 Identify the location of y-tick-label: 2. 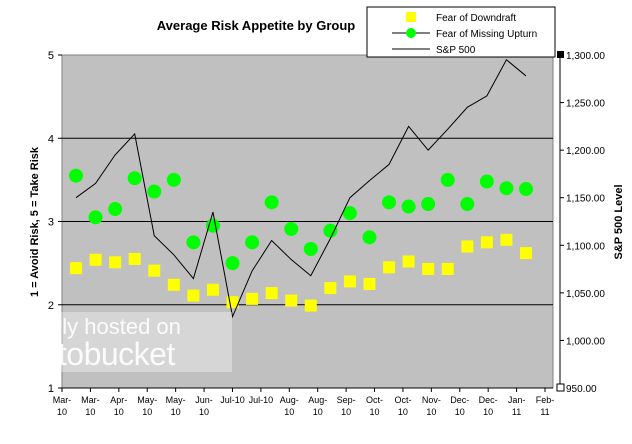
(51, 306).